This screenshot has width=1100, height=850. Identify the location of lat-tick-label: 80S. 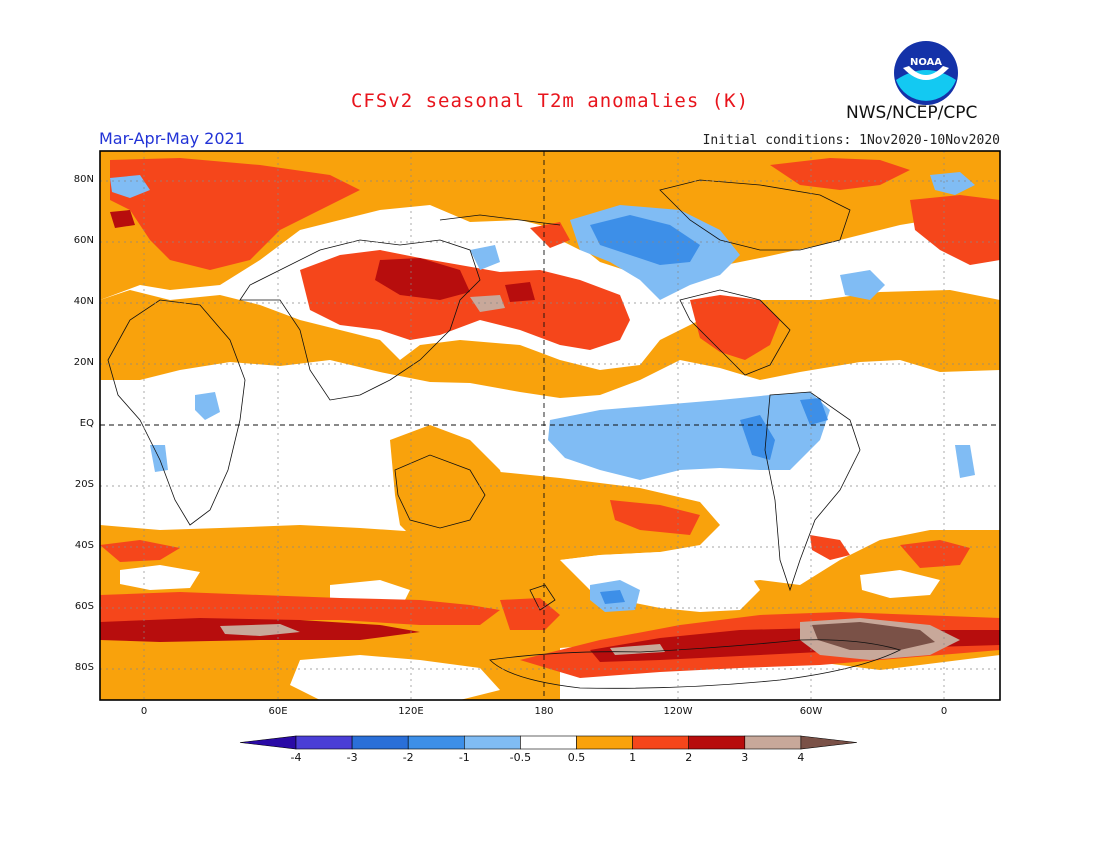
(84, 667).